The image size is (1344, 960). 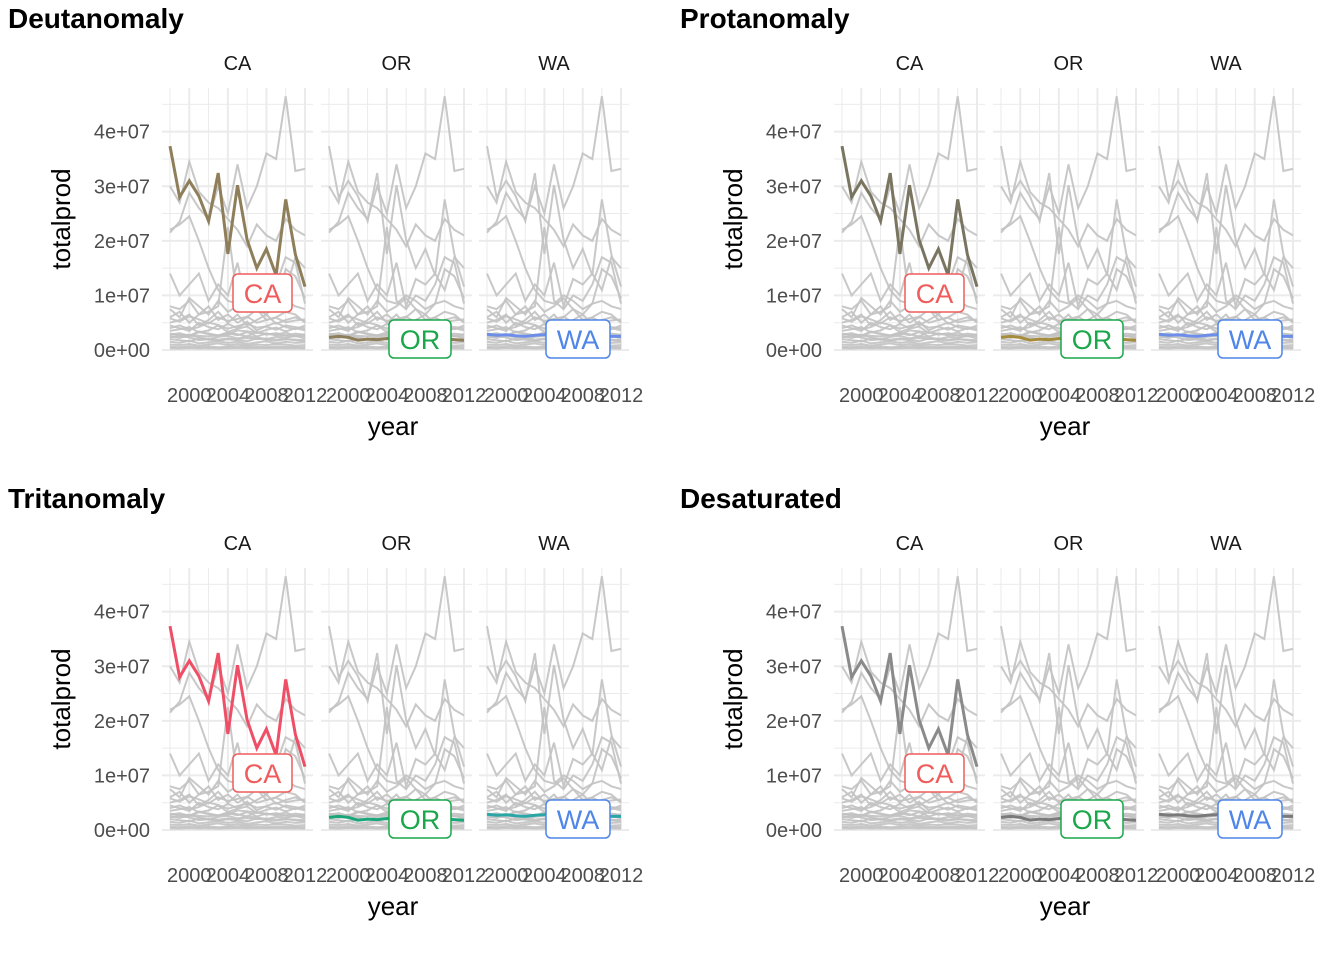 What do you see at coordinates (794, 613) in the screenshot?
I see `y-tick-label: 4e+07` at bounding box center [794, 613].